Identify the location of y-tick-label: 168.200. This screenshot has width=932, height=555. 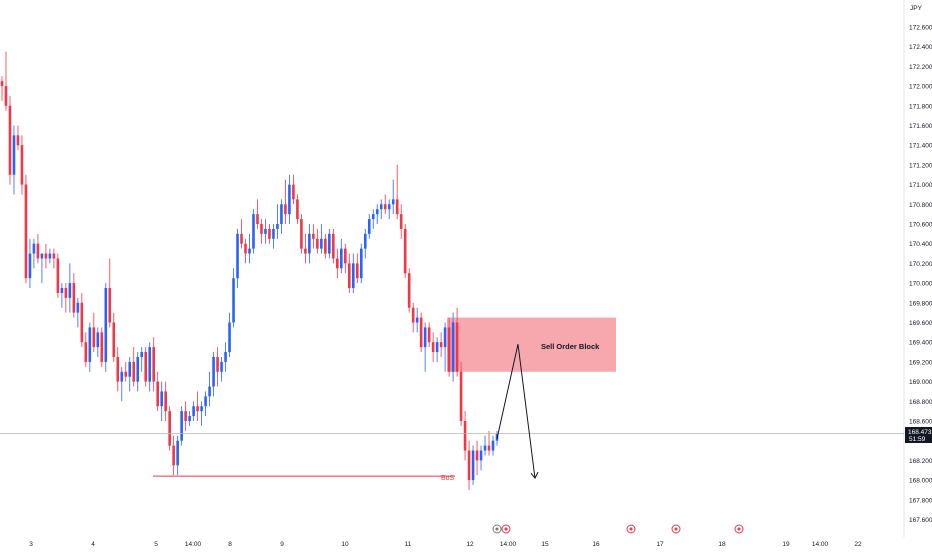
(920, 461).